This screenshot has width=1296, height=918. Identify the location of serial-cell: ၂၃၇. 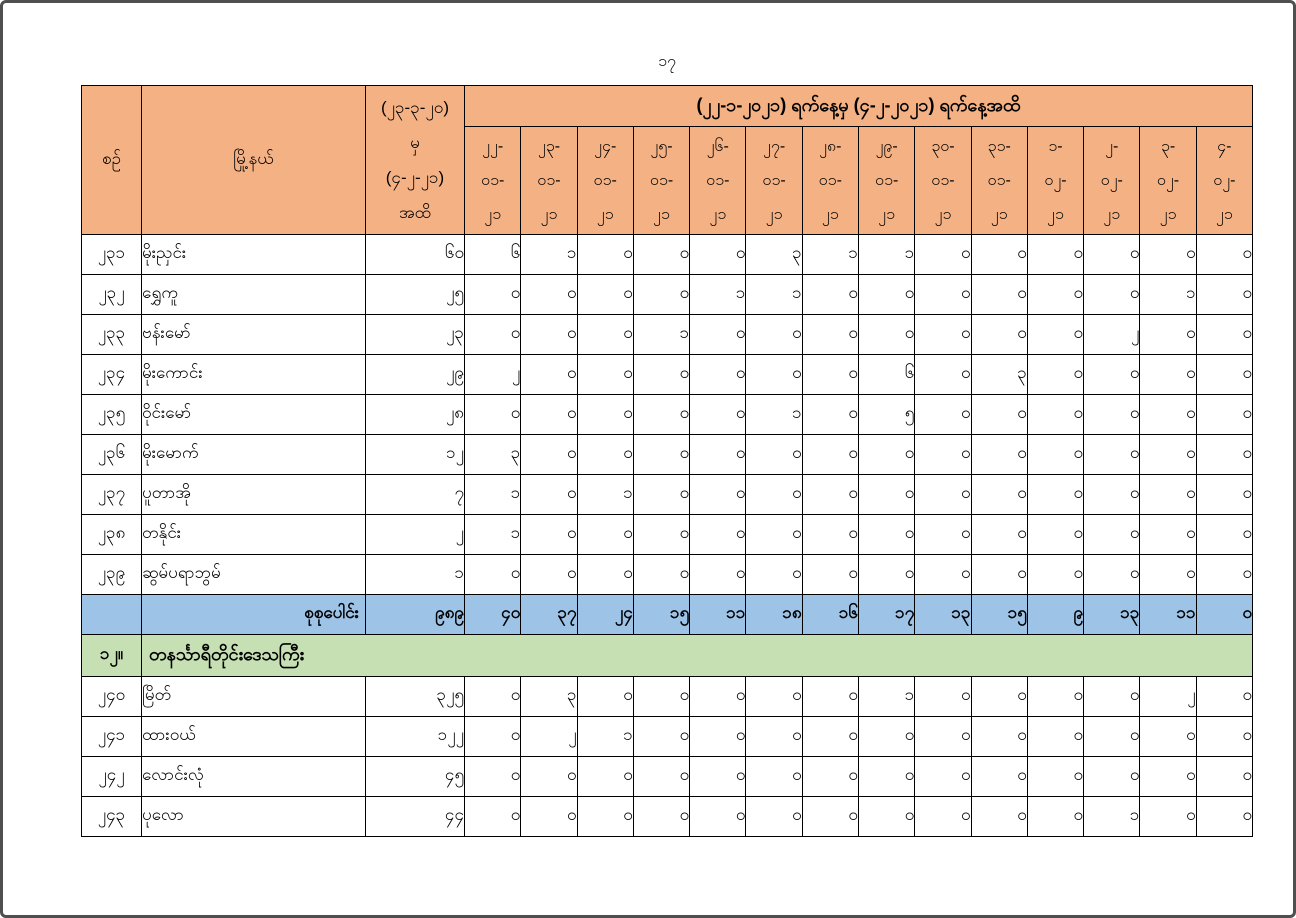
(111, 494).